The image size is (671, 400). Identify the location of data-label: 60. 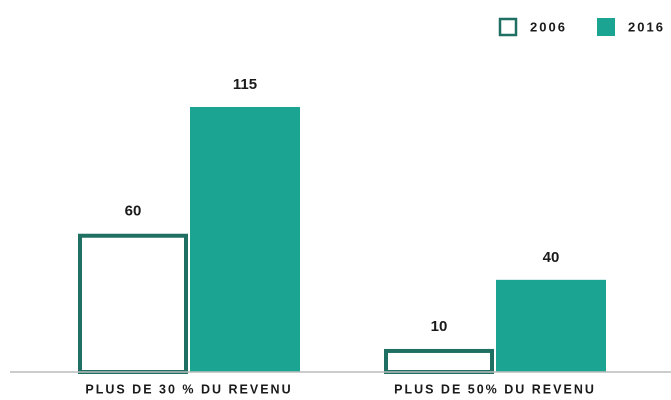
(133, 211).